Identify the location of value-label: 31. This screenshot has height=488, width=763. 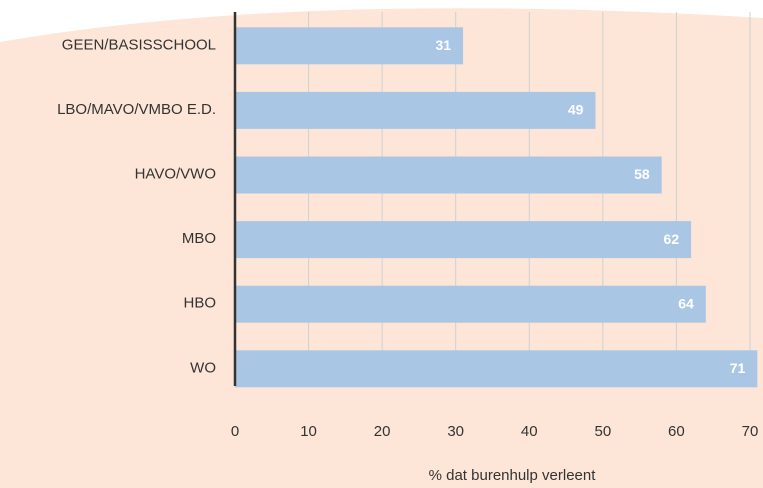
(443, 45).